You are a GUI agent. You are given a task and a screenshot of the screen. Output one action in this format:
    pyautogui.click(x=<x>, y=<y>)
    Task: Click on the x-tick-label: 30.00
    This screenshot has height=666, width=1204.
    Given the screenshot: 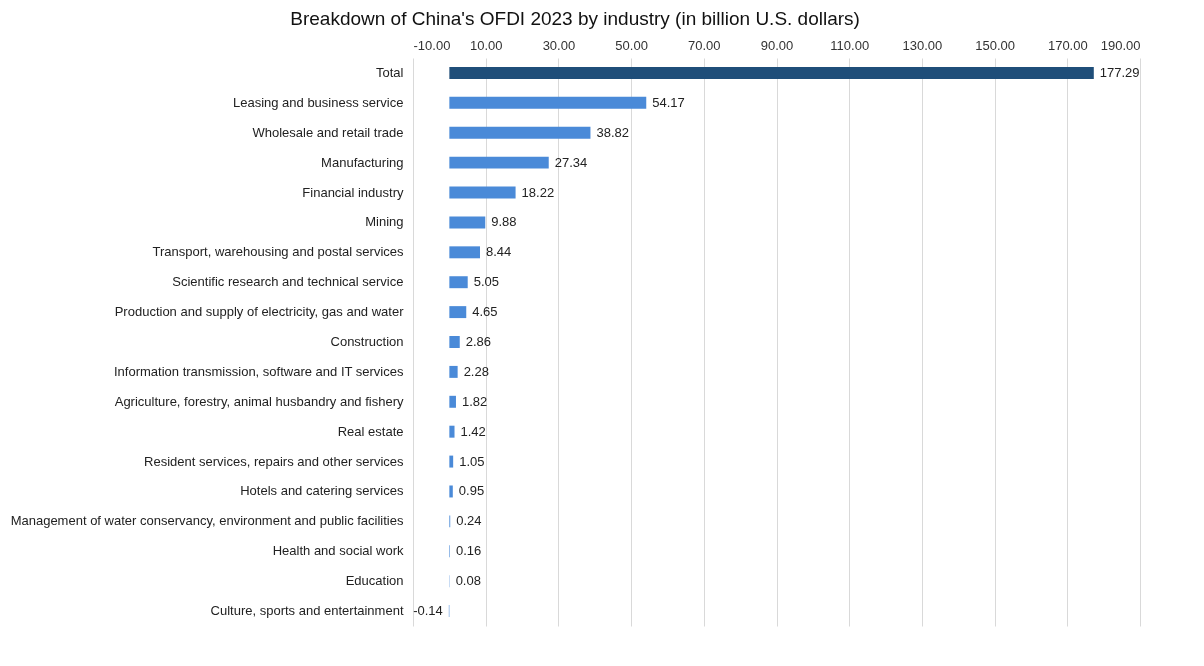 What is the action you would take?
    pyautogui.click(x=559, y=45)
    